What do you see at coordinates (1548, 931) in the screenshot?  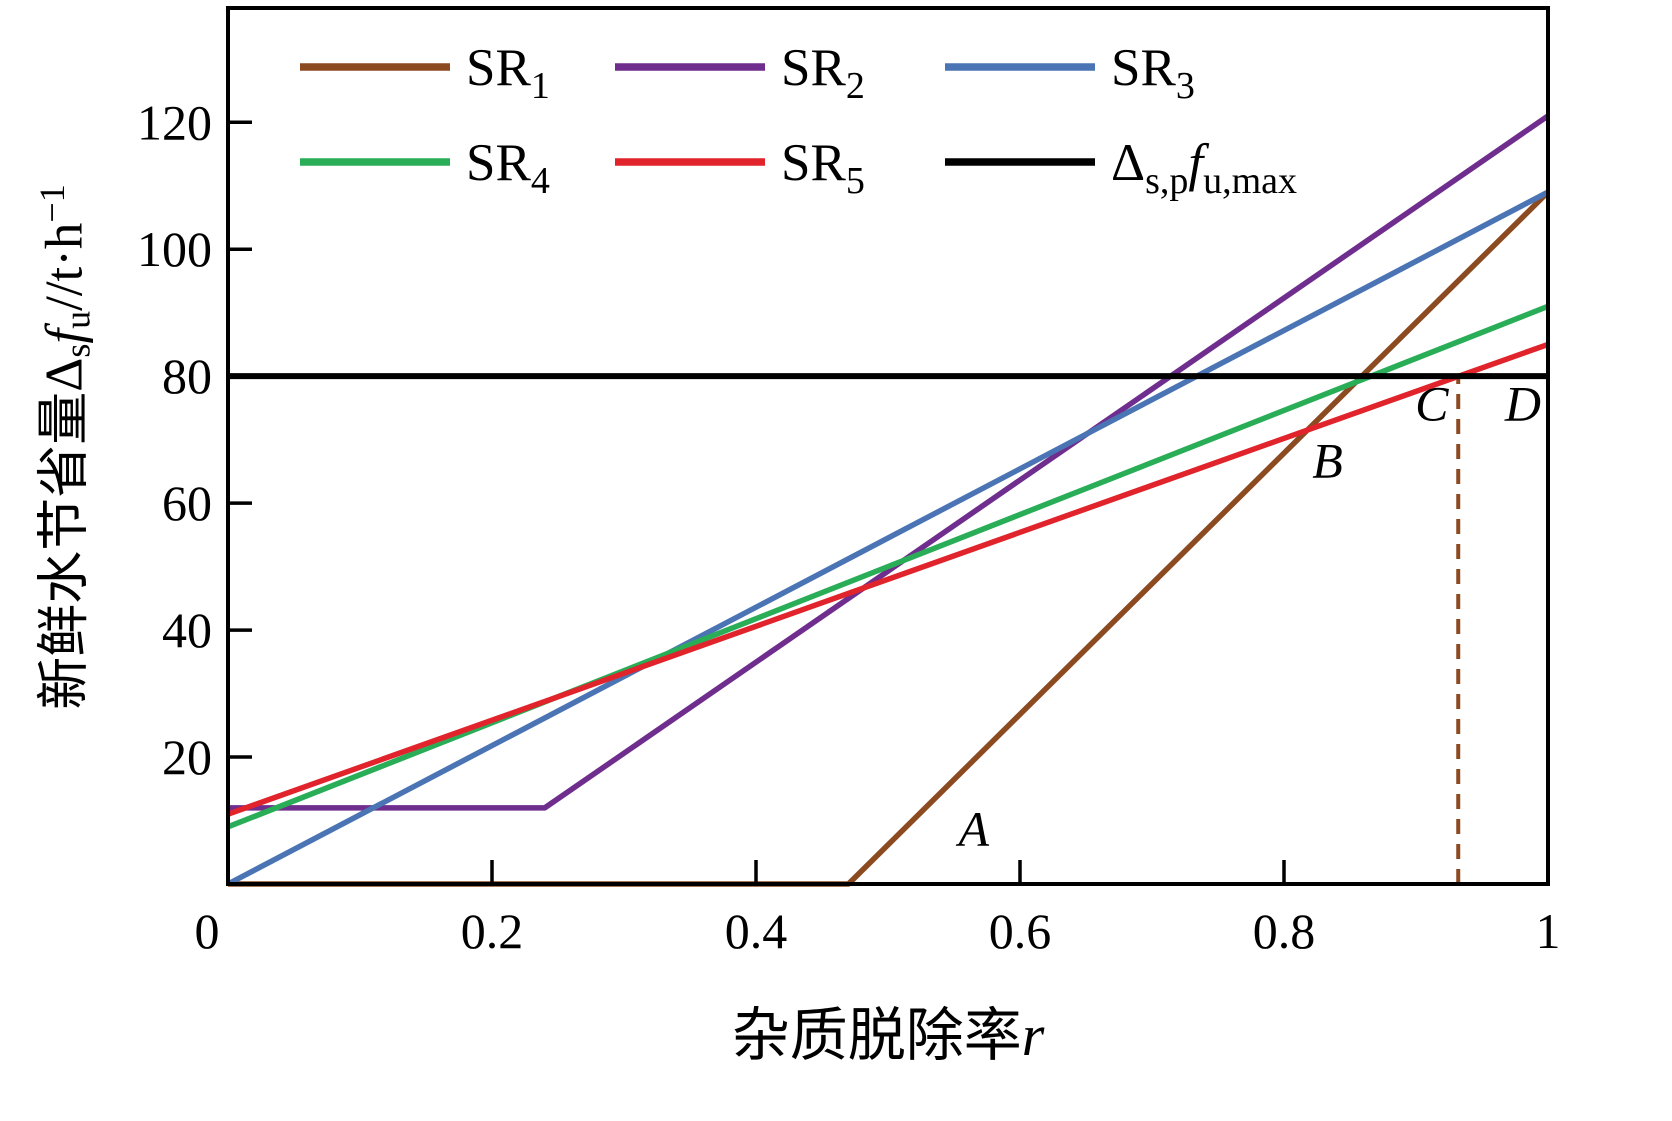 I see `x-tick-label: 1` at bounding box center [1548, 931].